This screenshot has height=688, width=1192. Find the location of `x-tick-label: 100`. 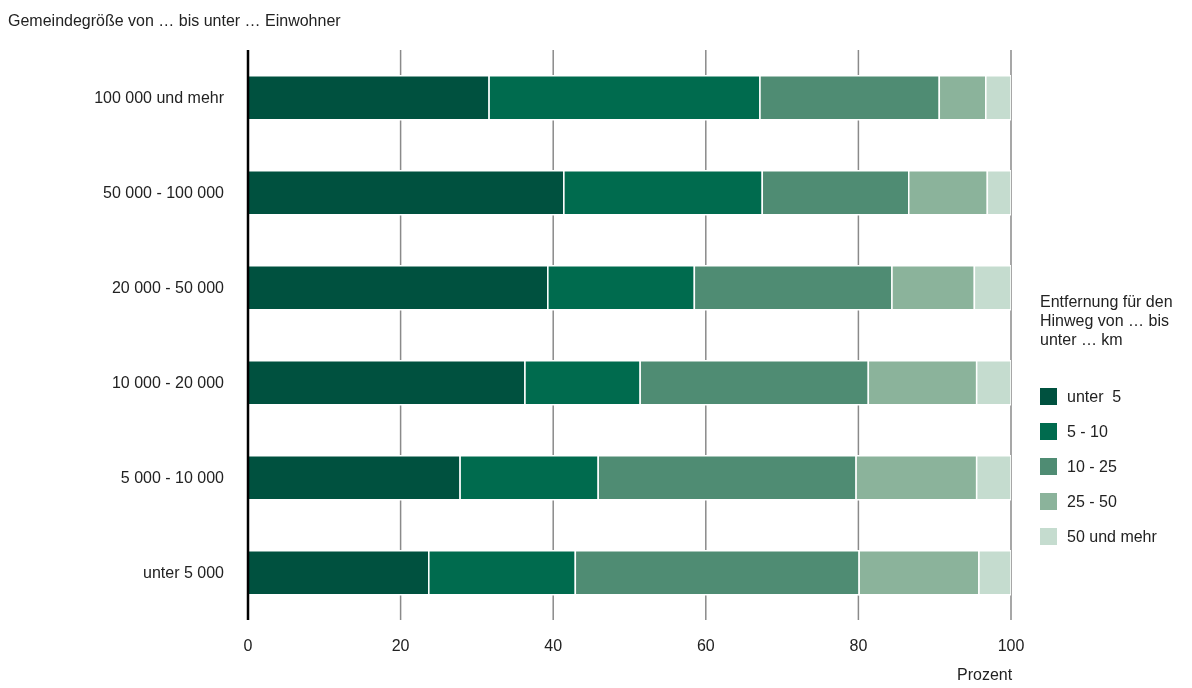

x-tick-label: 100 is located at coordinates (1011, 646).